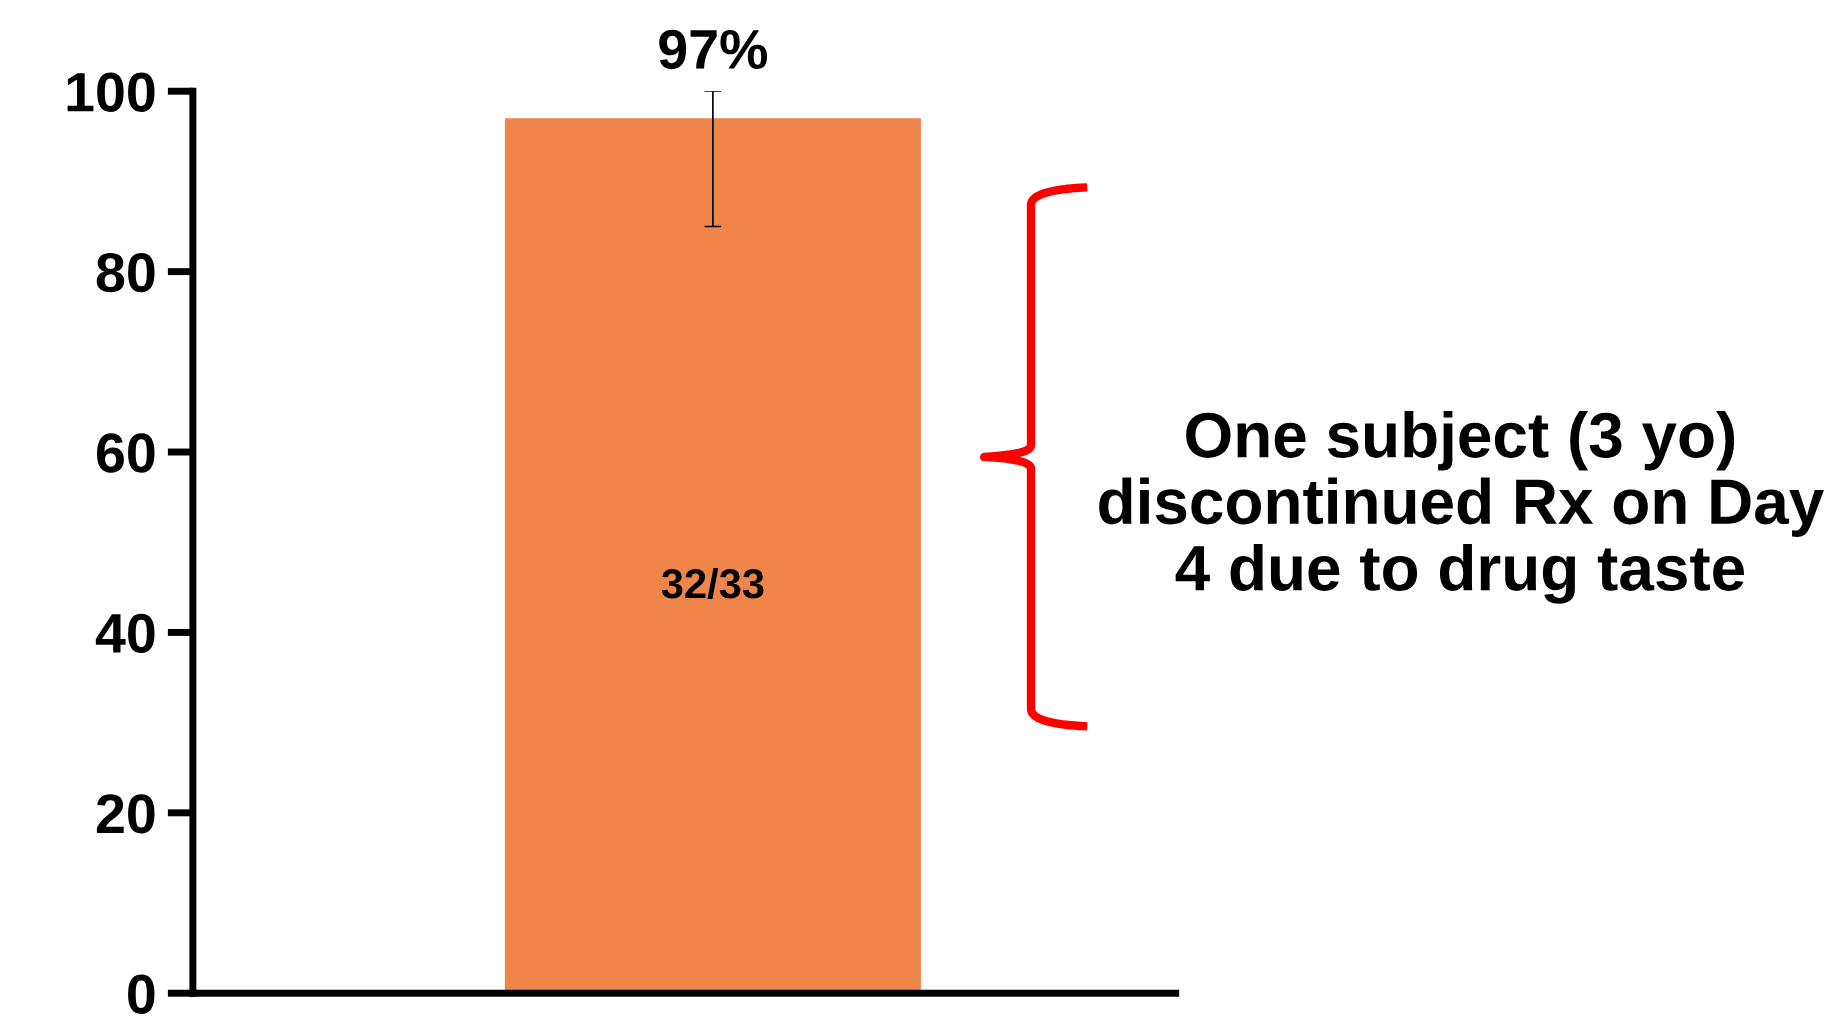 The width and height of the screenshot is (1837, 1025). What do you see at coordinates (125, 633) in the screenshot?
I see `y-tick-label: 40` at bounding box center [125, 633].